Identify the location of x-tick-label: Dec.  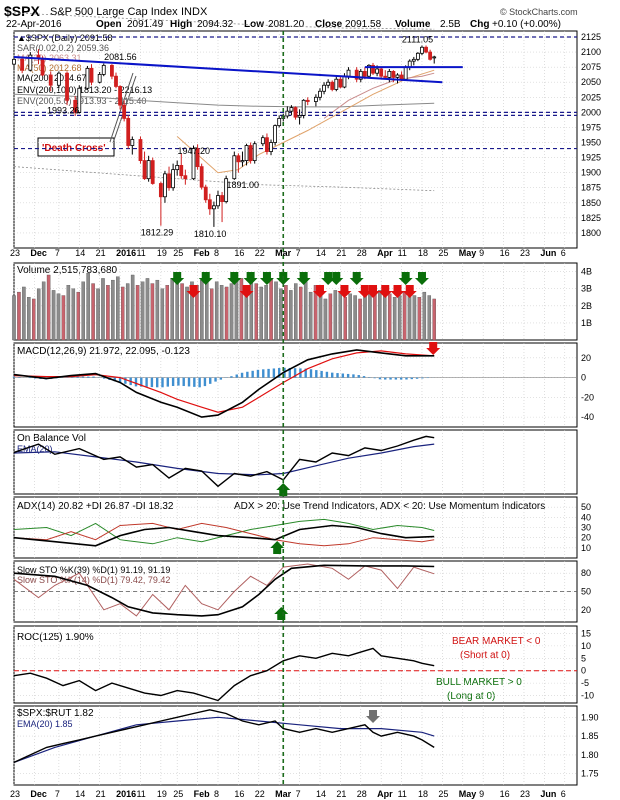
(38, 794).